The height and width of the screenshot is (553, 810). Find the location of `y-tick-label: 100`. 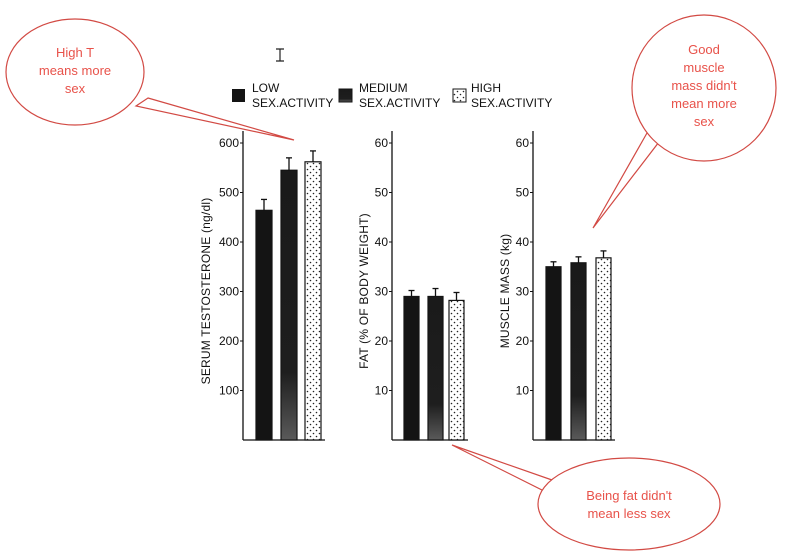

y-tick-label: 100 is located at coordinates (229, 391).